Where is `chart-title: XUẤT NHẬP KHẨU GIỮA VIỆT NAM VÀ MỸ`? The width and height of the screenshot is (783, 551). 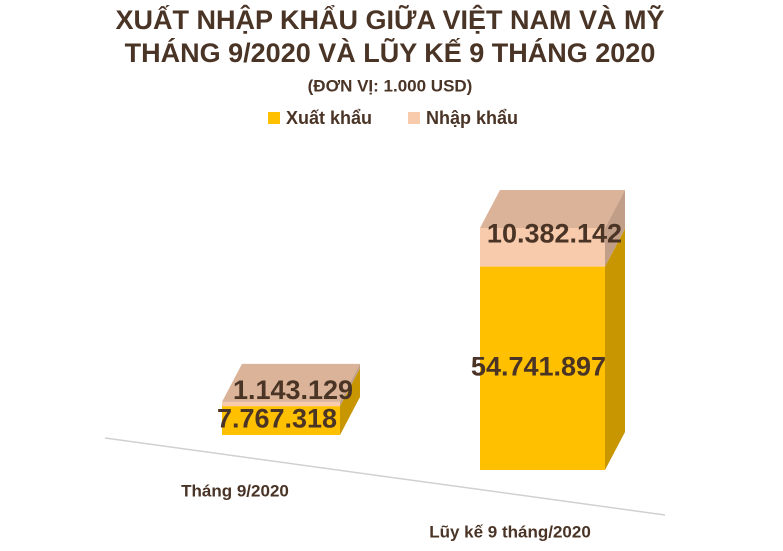 chart-title: XUẤT NHẬP KHẨU GIỮA VIỆT NAM VÀ MỸ is located at coordinates (390, 19).